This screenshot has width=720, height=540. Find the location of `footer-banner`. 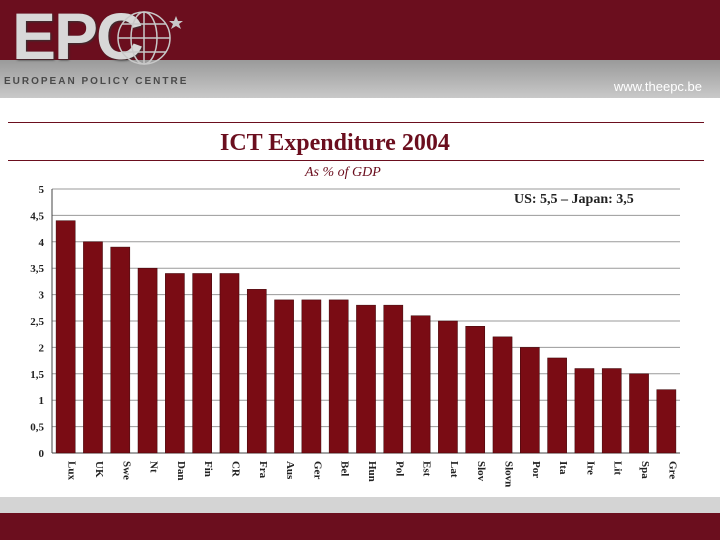

footer-banner is located at coordinates (360, 526).